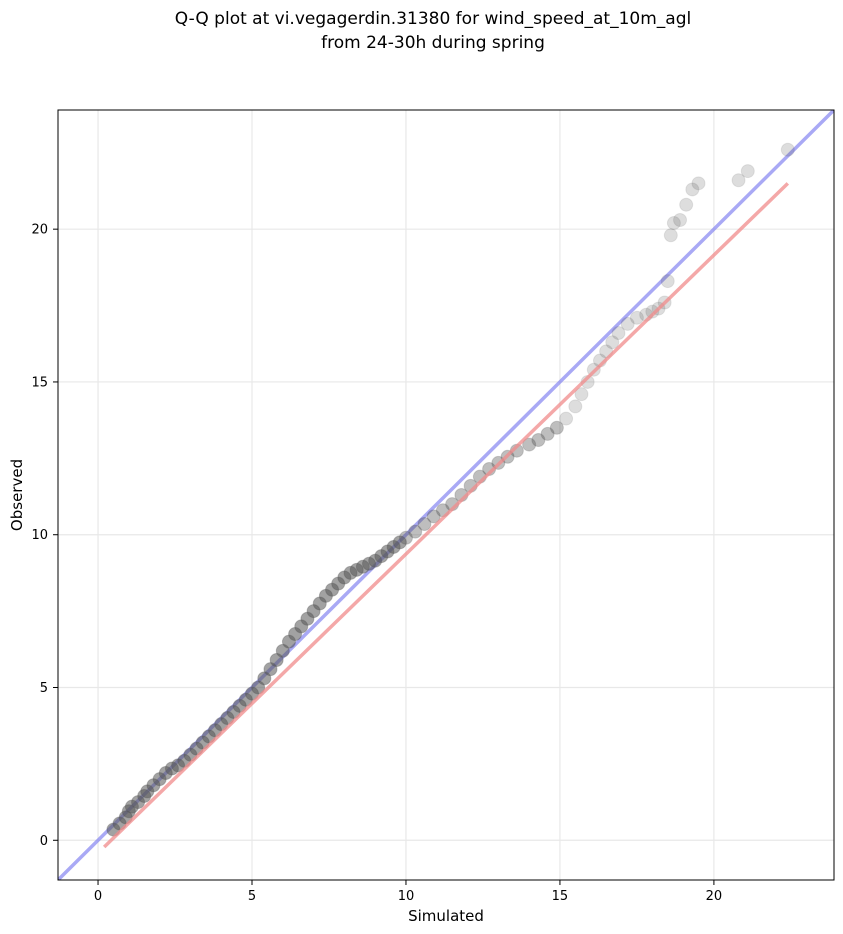  I want to click on x-tick-label: 20, so click(714, 896).